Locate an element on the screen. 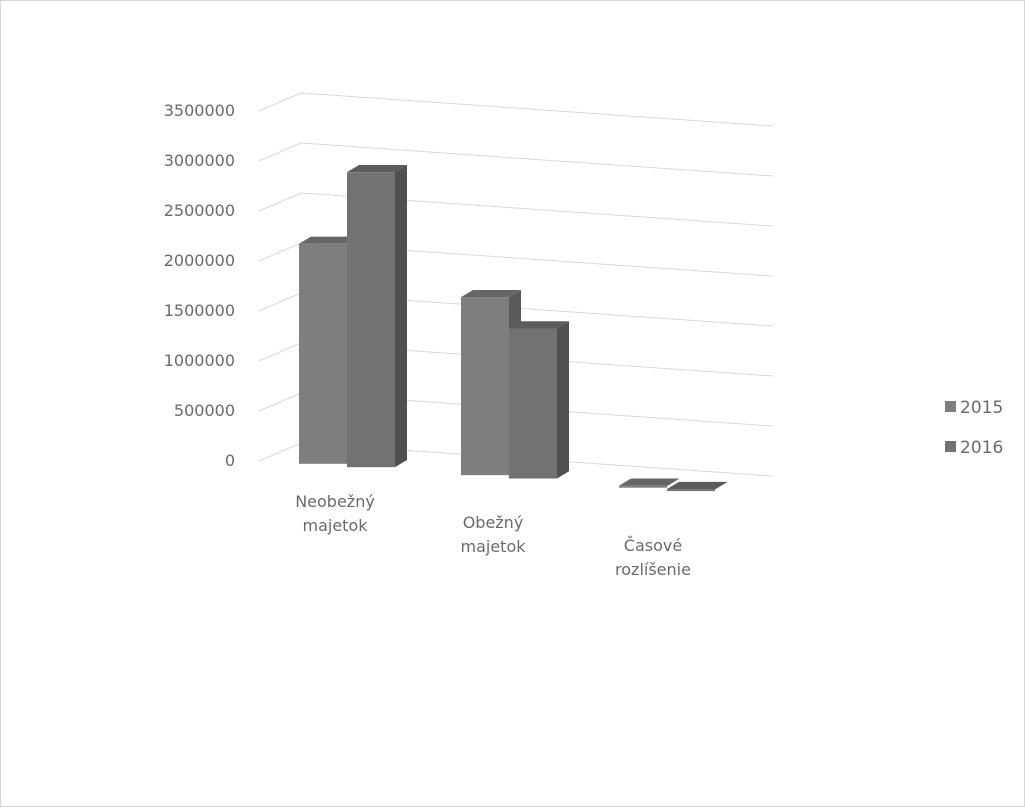 Image resolution: width=1025 pixels, height=812 pixels. legend-swatch-2015 is located at coordinates (950, 406).